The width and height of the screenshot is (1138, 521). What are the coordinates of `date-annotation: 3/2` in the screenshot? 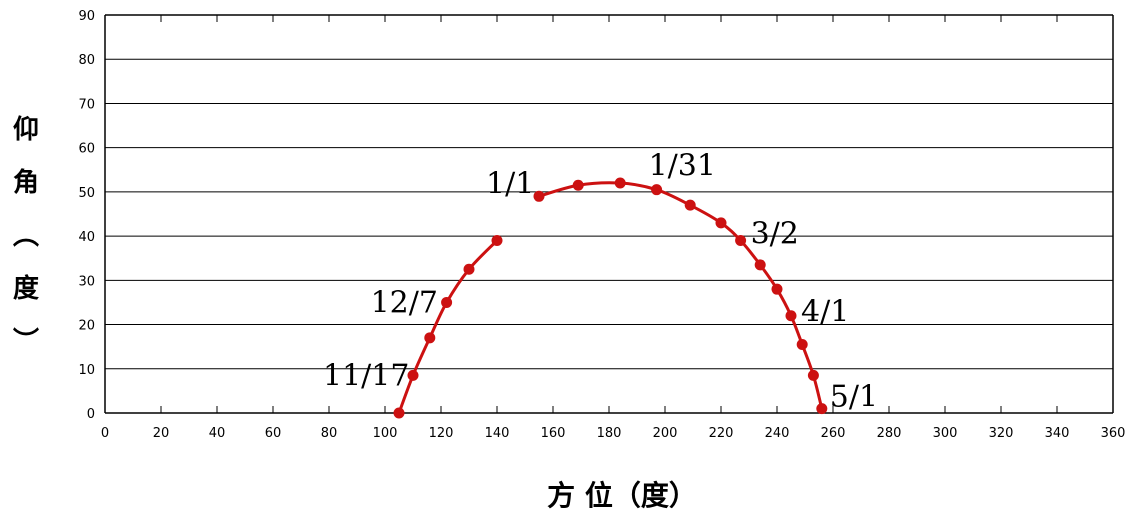 It's located at (775, 234).